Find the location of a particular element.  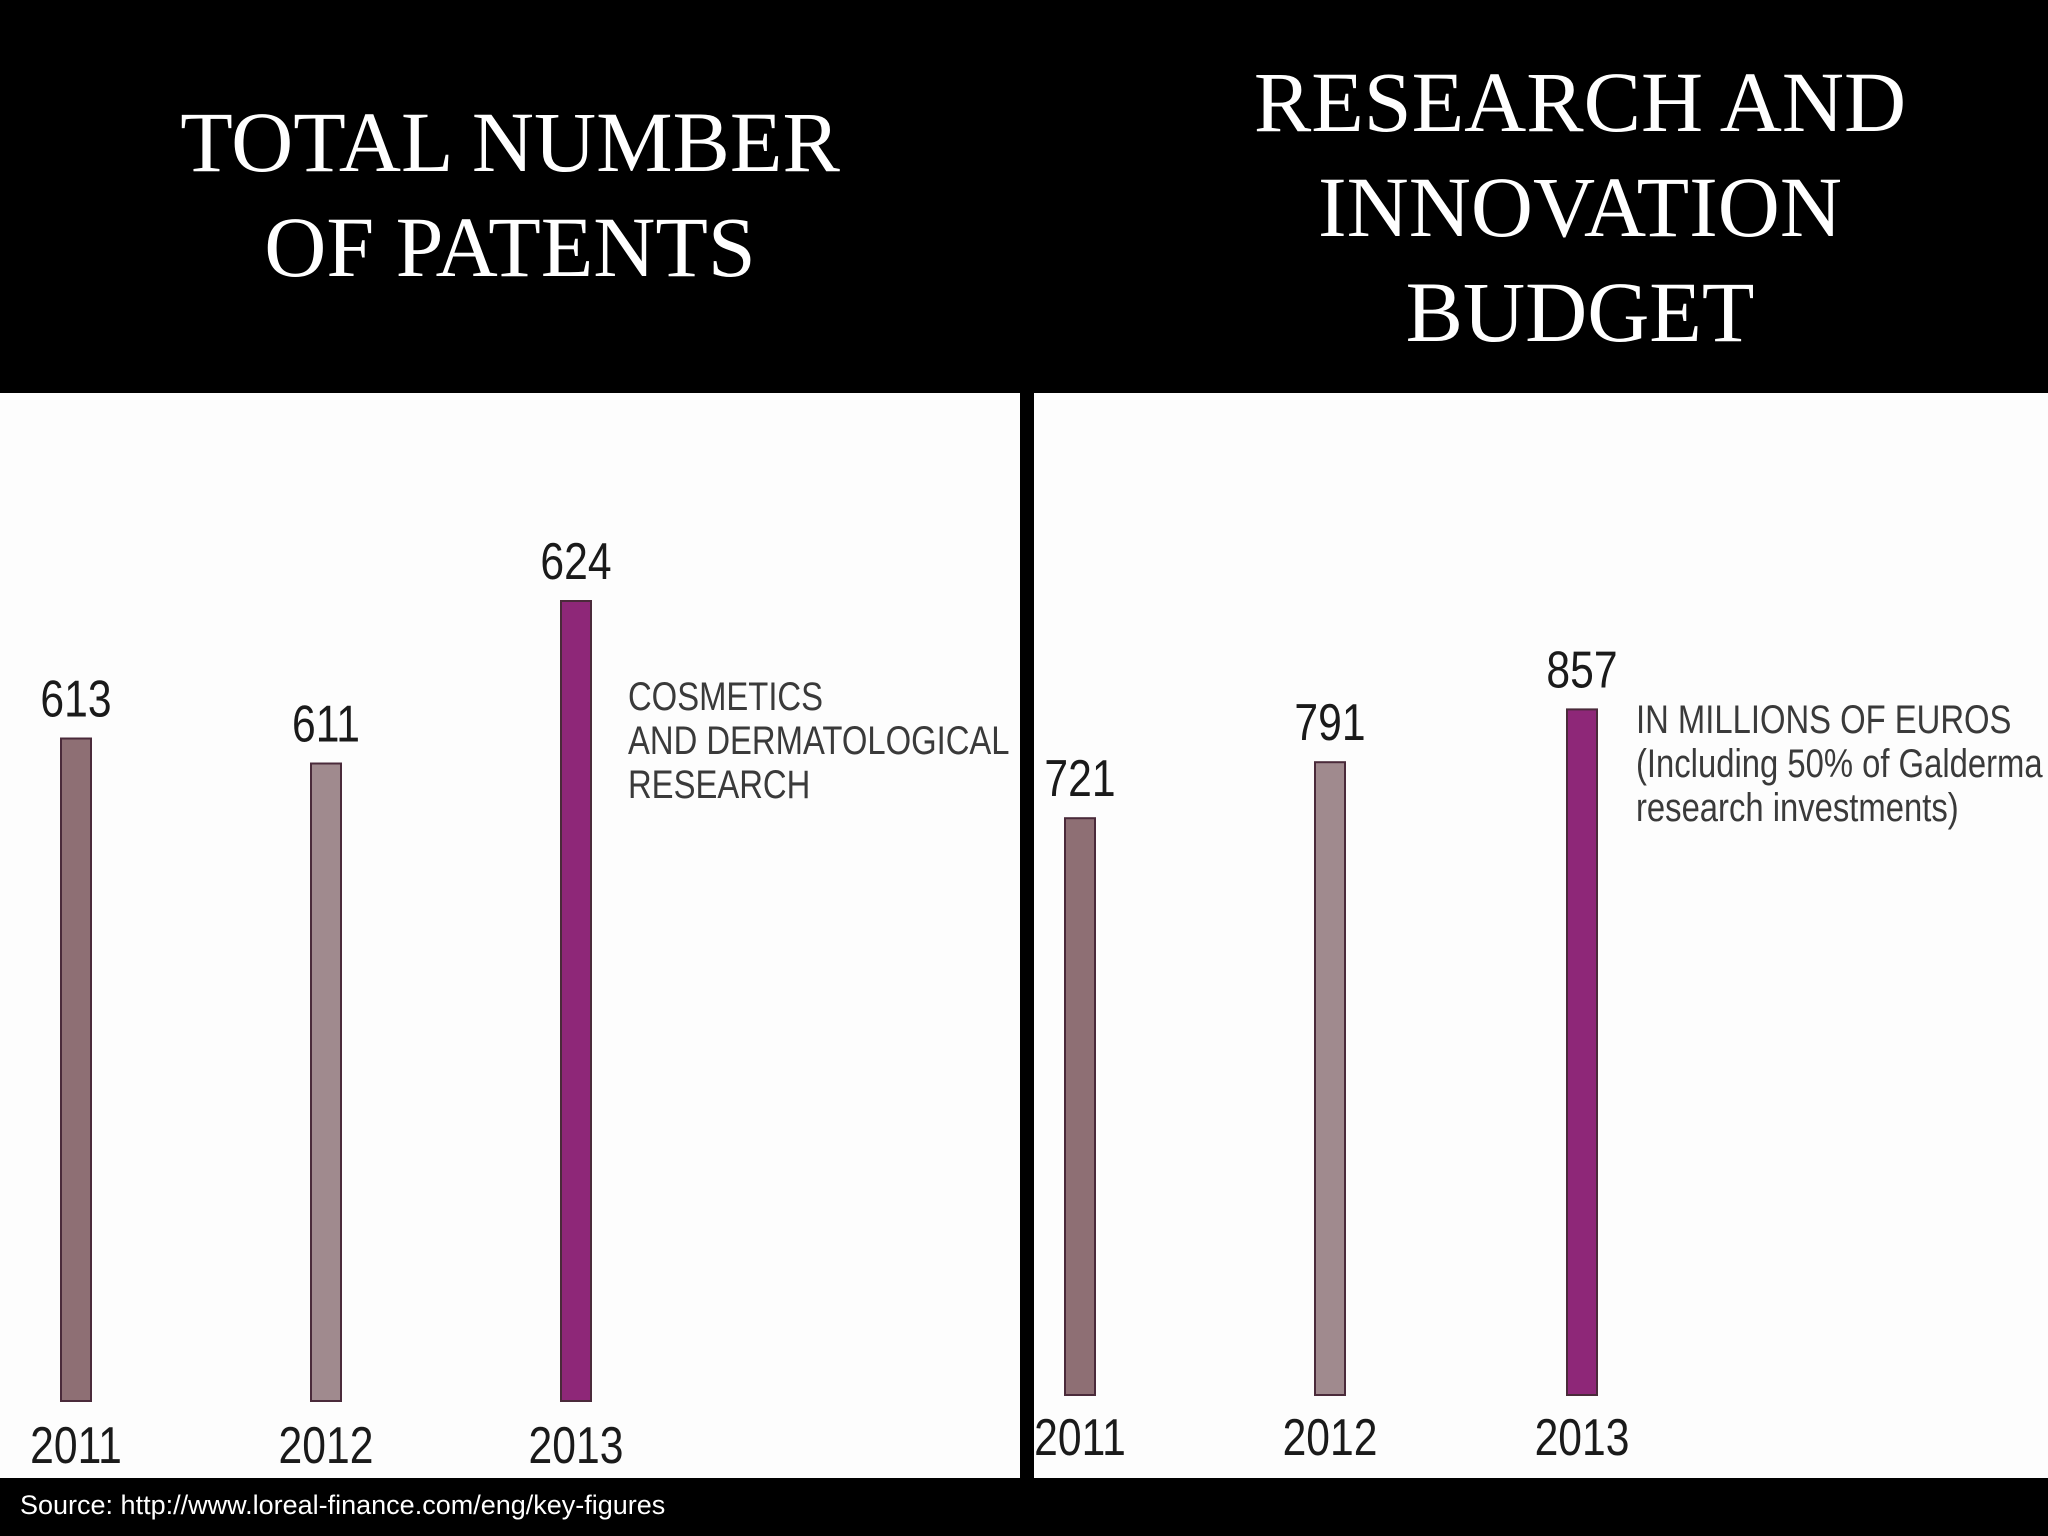

patents-chart-annotation: COSMETICS AND DERMATOLOGICAL RESEARCH is located at coordinates (819, 741).